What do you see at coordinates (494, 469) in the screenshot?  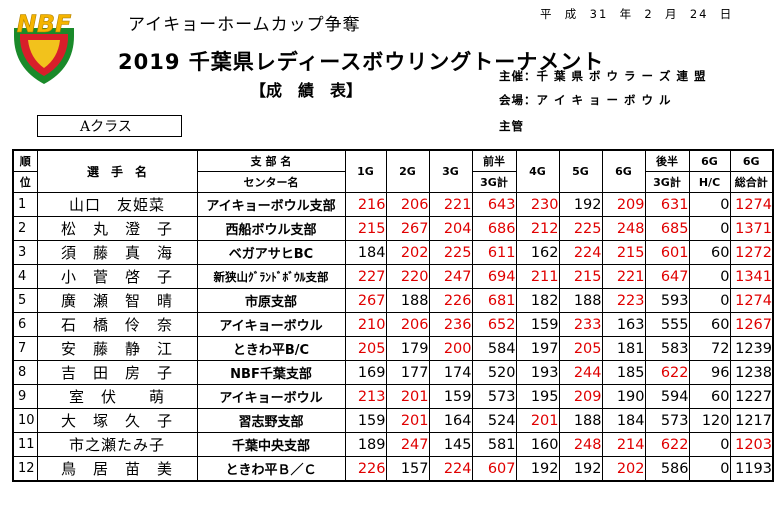 I see `score-cell: 607` at bounding box center [494, 469].